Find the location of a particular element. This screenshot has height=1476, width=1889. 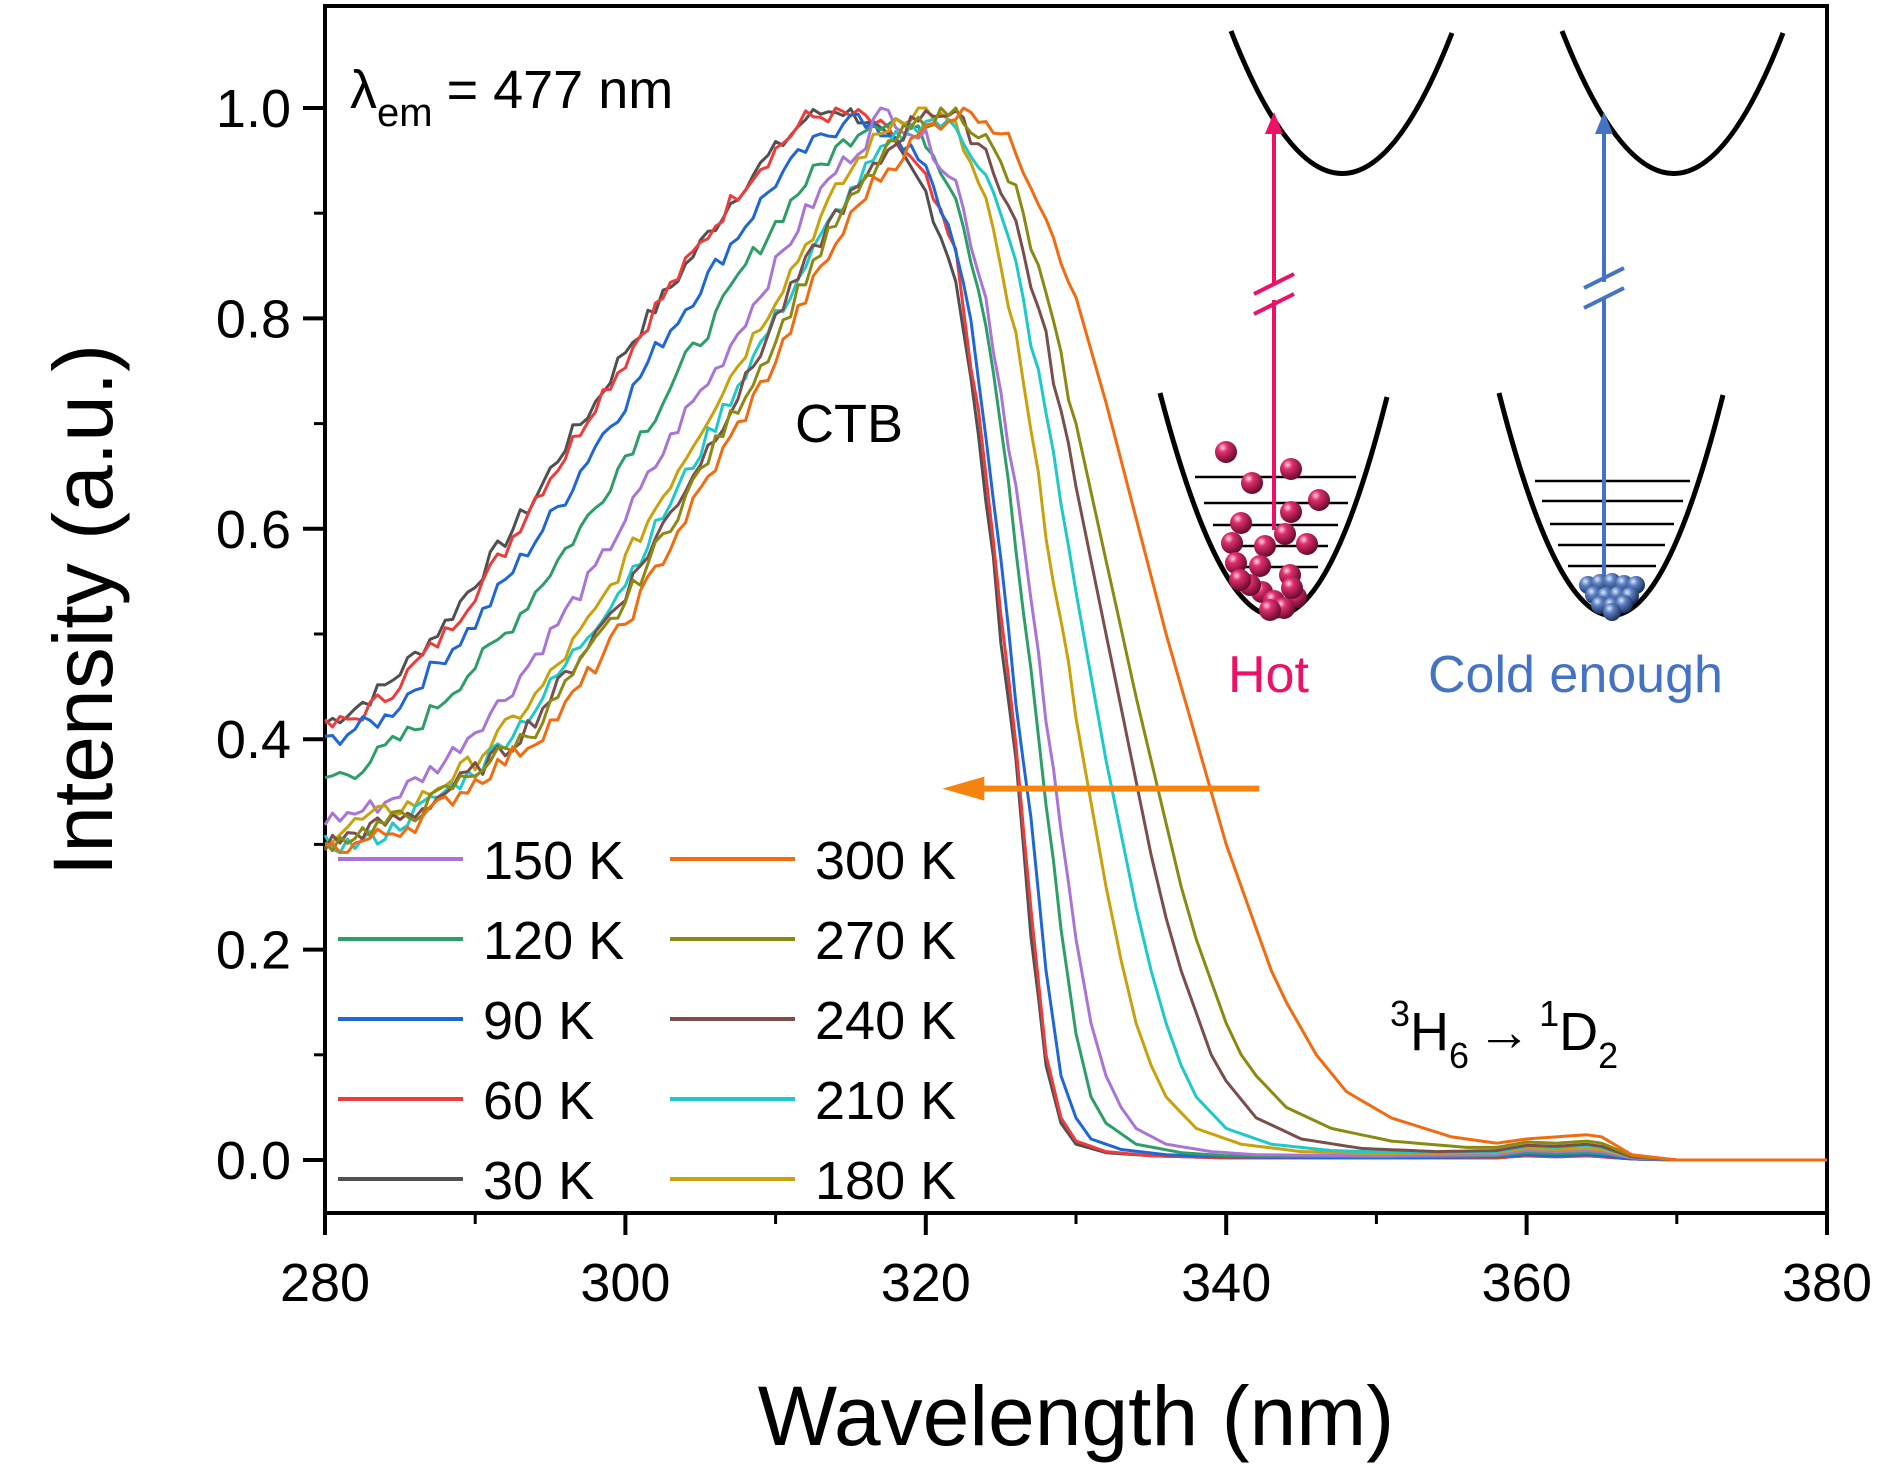

legend-item: 300 K is located at coordinates (813, 861).